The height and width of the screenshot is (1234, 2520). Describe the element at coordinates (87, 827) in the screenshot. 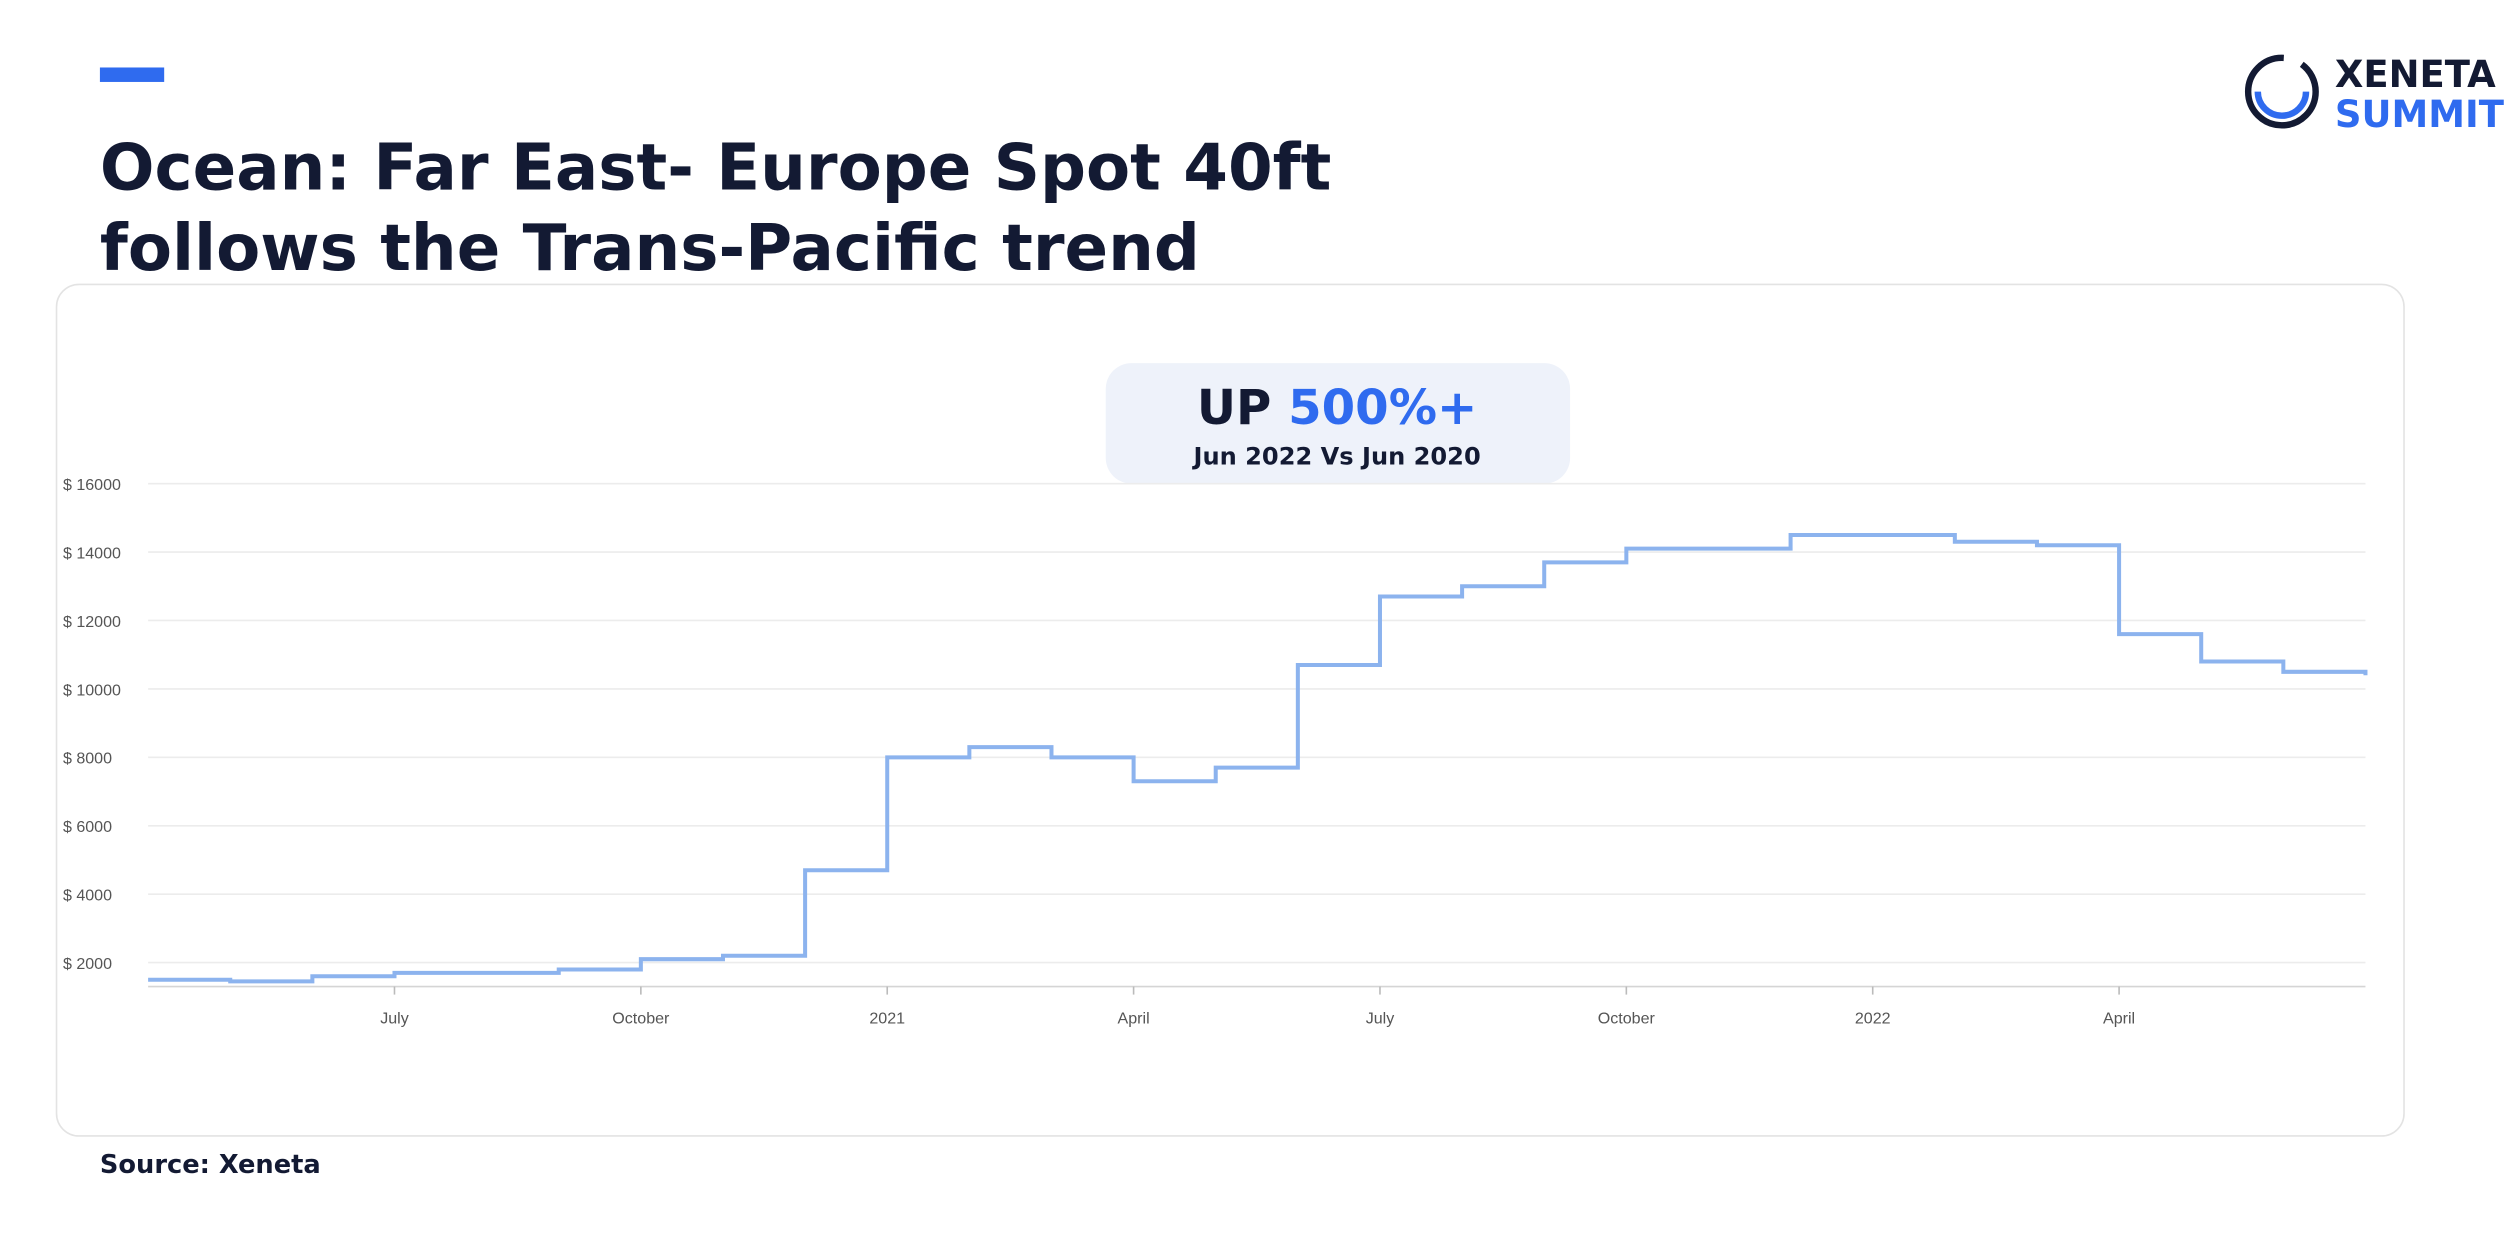

I see `y-tick-label: $ 6000` at that location.